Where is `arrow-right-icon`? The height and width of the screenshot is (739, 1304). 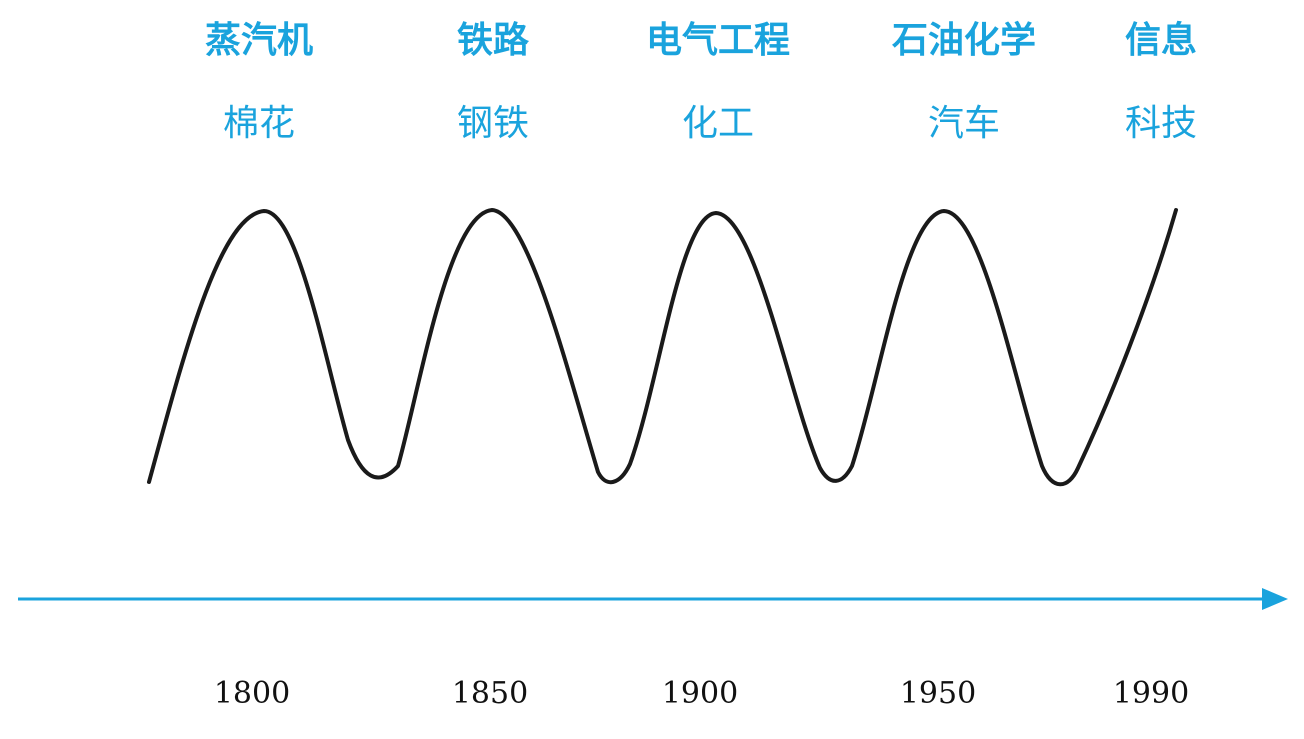
arrow-right-icon is located at coordinates (1275, 599).